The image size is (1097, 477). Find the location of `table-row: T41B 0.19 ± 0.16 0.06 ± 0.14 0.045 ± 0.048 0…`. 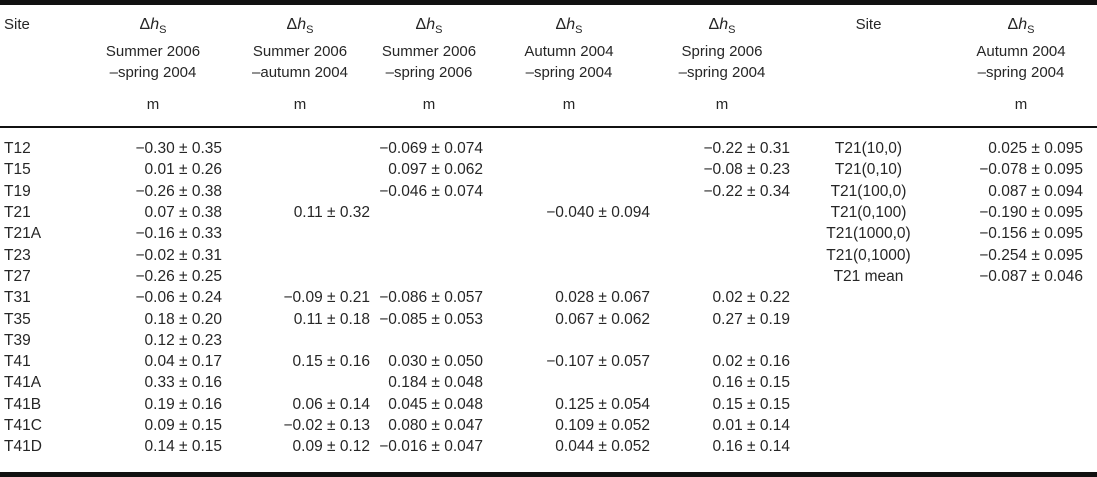

table-row: T41B 0.19 ± 0.16 0.06 ± 0.14 0.045 ± 0.048 0… is located at coordinates (548, 404).